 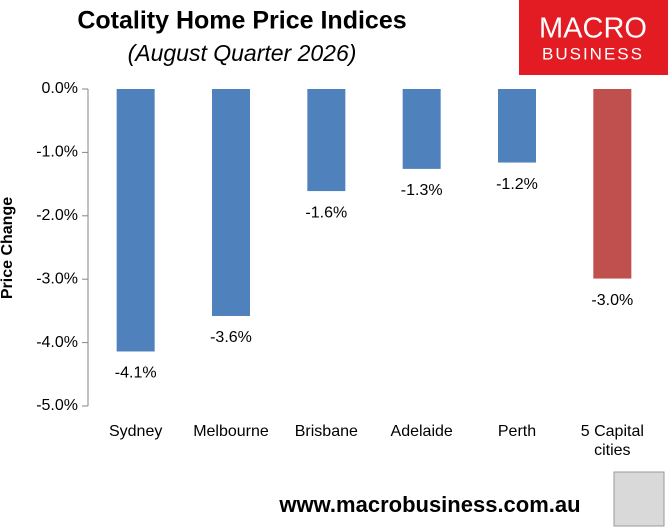 I want to click on data-label: -1.3%, so click(x=422, y=190).